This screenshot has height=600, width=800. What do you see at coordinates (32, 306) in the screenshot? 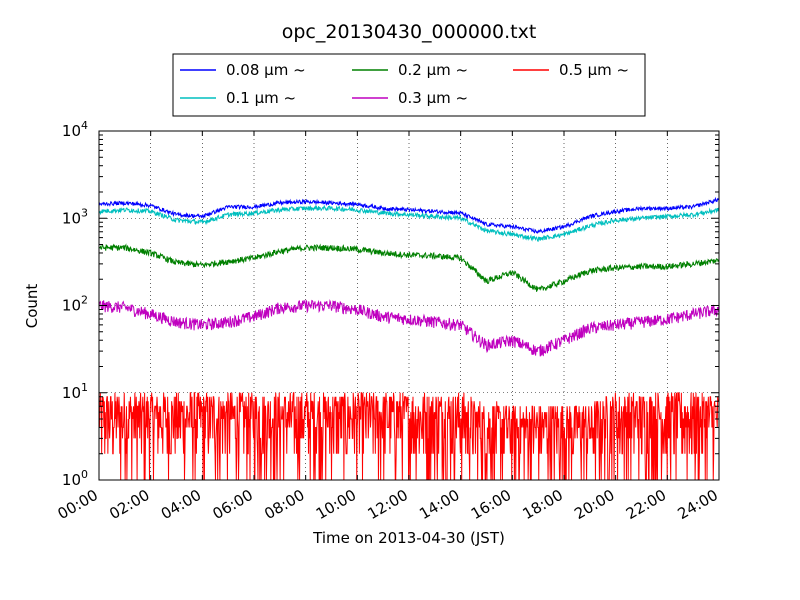
I see `y-axis-label: Count` at bounding box center [32, 306].